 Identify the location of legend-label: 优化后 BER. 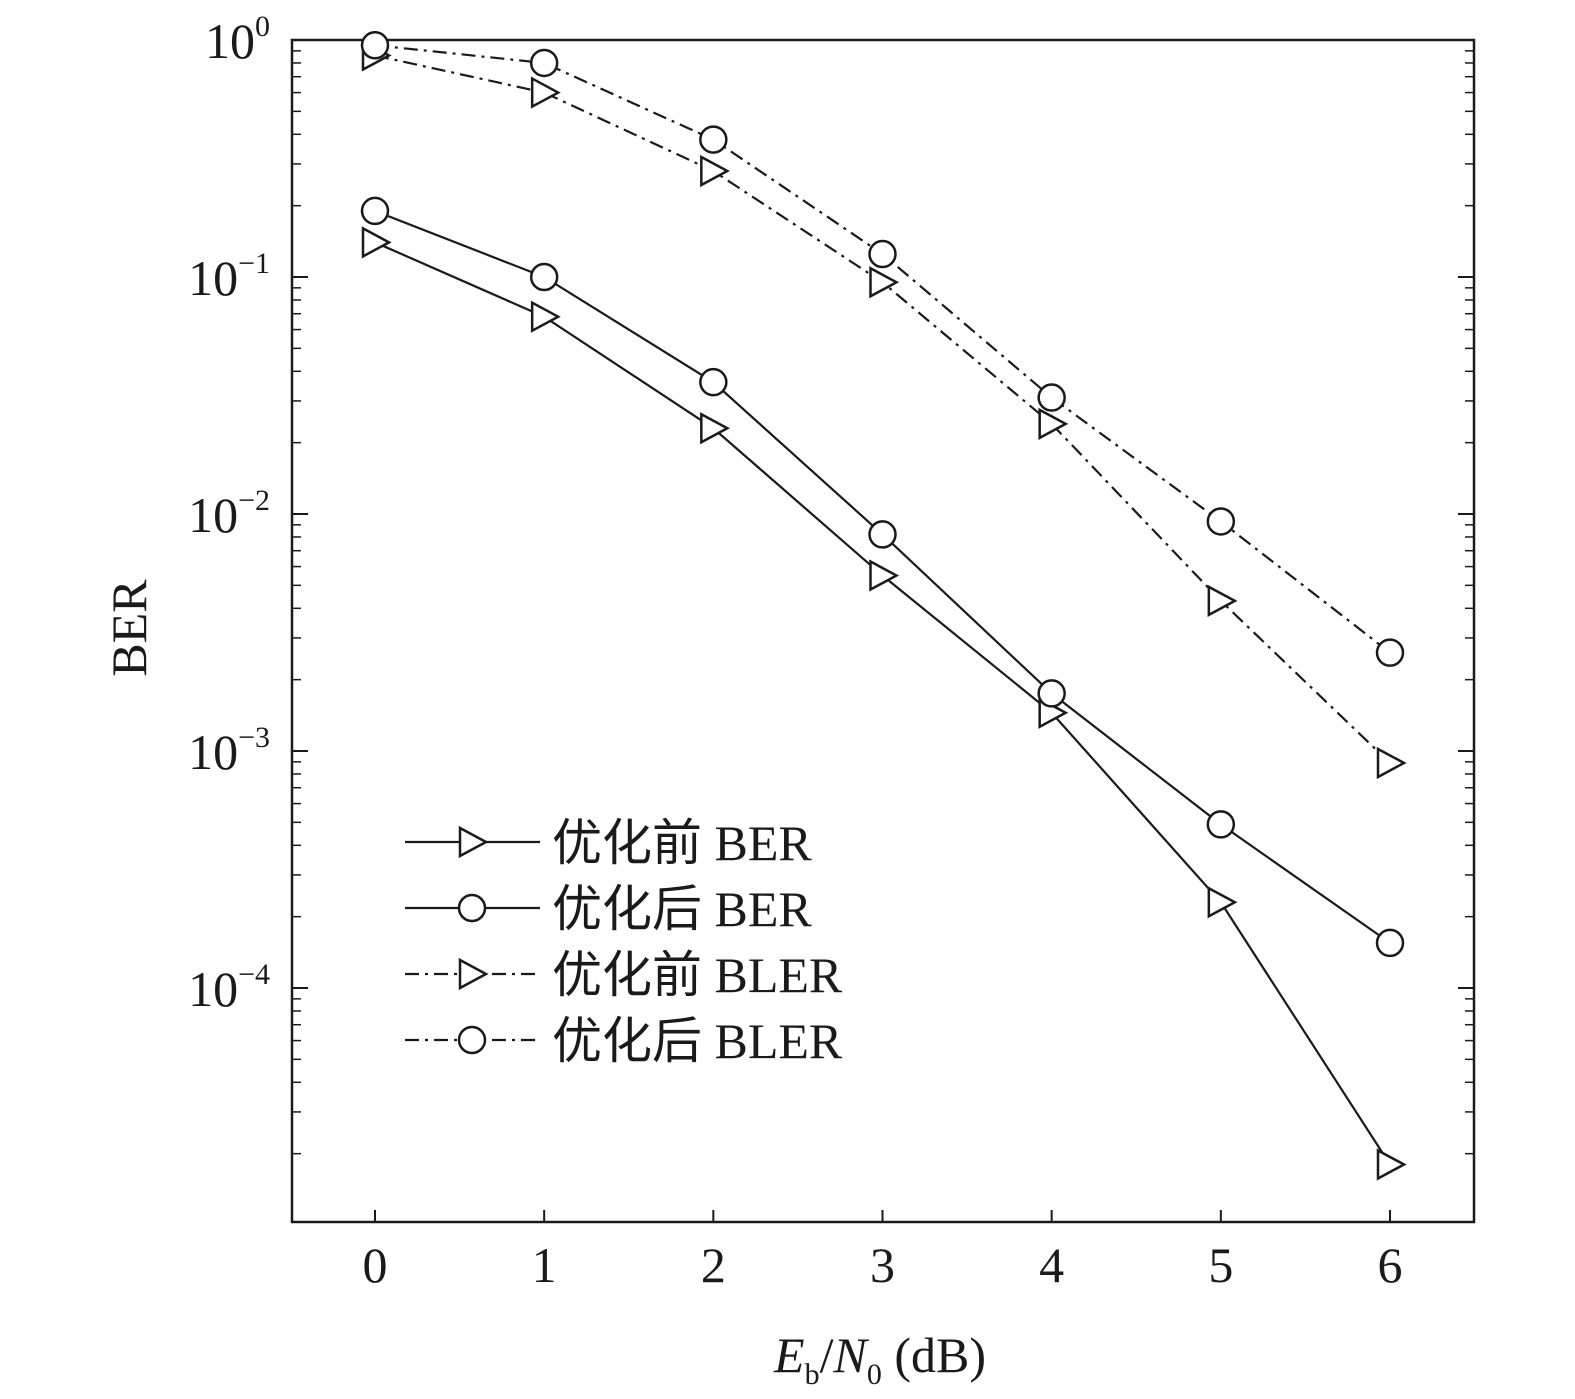
(682, 909).